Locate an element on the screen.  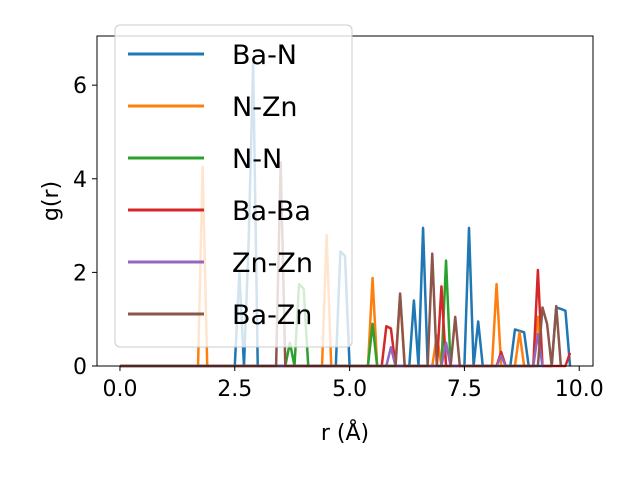
legend-label-zn-zn: Zn-Zn is located at coordinates (272, 263).